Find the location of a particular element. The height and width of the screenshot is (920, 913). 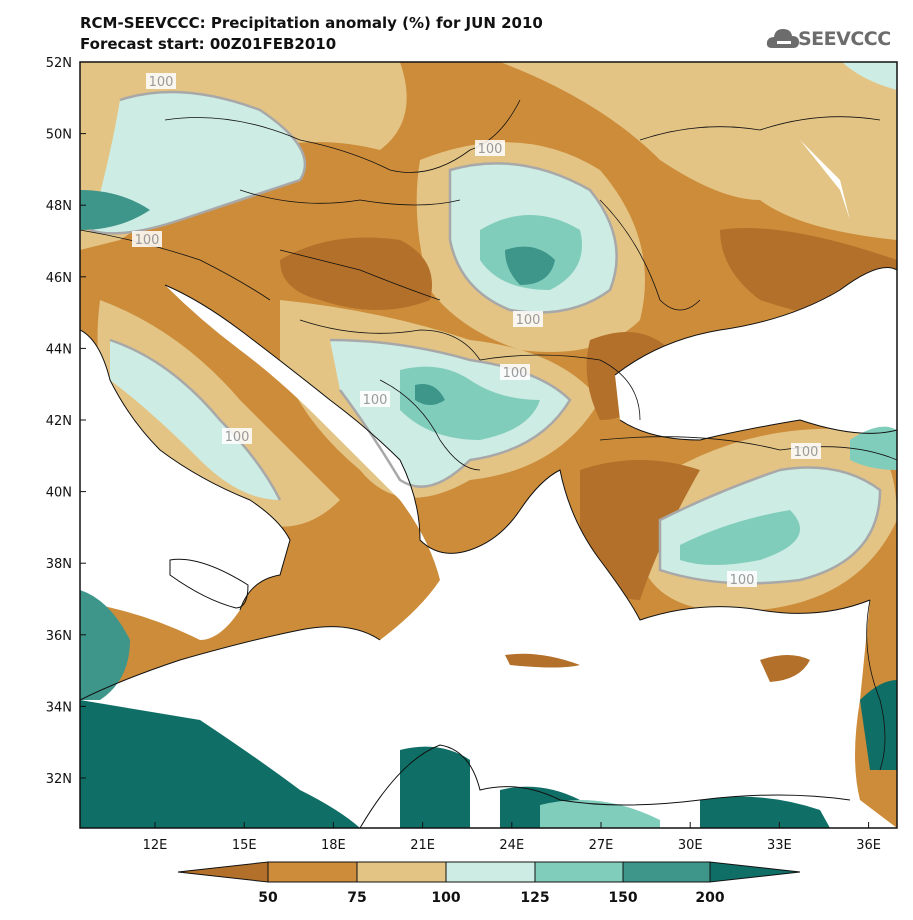

lon-tick-label: 30E is located at coordinates (690, 845).